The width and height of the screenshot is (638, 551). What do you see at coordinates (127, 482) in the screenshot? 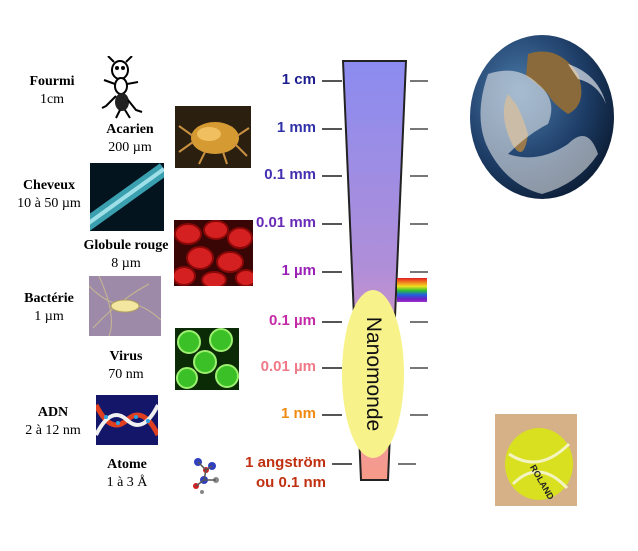
I see `label-atome-size: 1 à 3 Å` at bounding box center [127, 482].